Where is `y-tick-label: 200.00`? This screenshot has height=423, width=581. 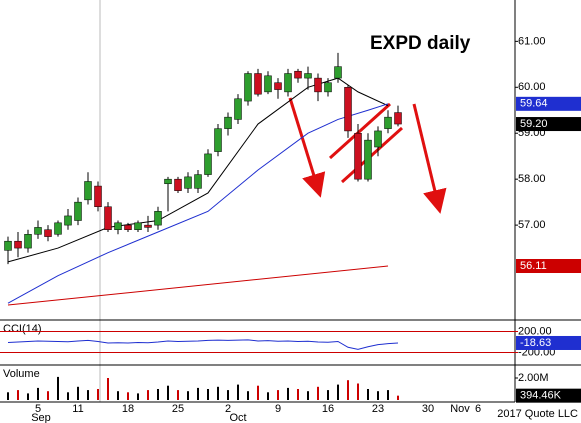
y-tick-label: 200.00 is located at coordinates (535, 331).